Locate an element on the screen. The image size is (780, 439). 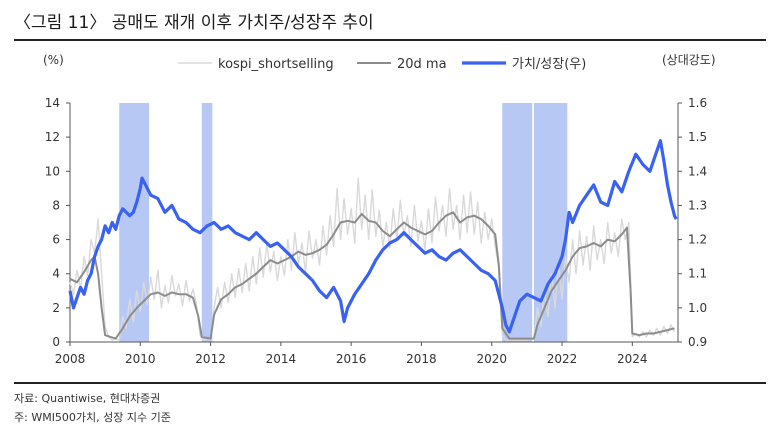
y-tick-label-left: 2 is located at coordinates (56, 308).